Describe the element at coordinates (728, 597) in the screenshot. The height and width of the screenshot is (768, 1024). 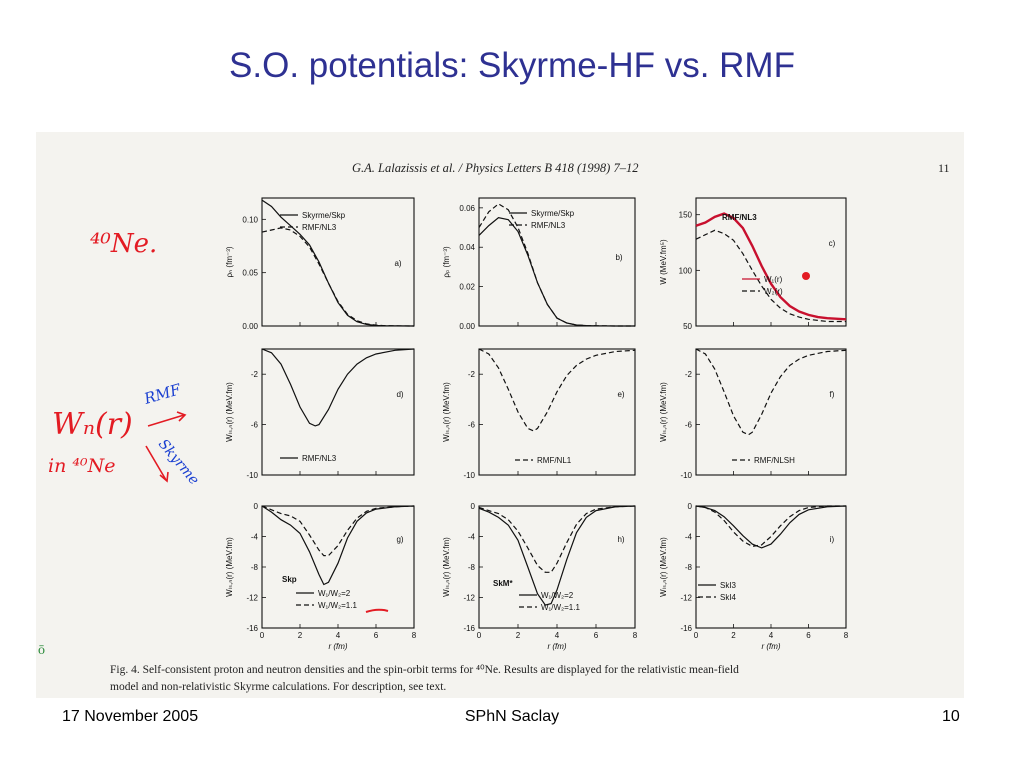
I see `legend-entry: SkI4` at that location.